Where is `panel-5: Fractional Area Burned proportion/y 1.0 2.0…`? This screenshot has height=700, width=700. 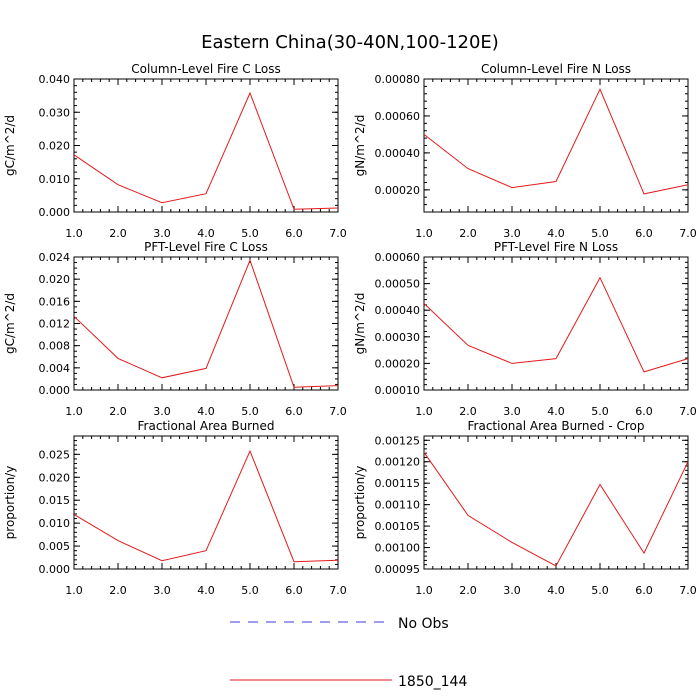
panel-5: Fractional Area Burned proportion/y 1.0 2.0… is located at coordinates (175, 508).